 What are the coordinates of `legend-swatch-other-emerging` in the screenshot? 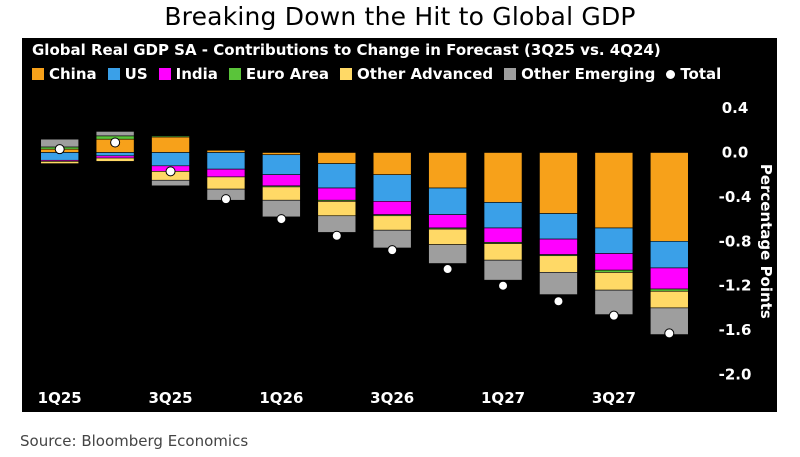 It's located at (510, 74).